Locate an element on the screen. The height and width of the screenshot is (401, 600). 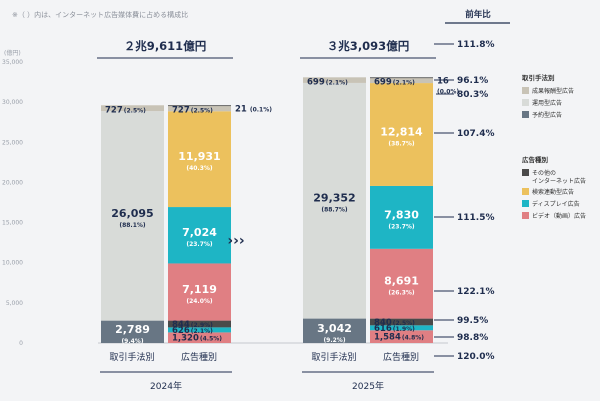
legend-item: 成果報酬型広告 is located at coordinates (553, 91).